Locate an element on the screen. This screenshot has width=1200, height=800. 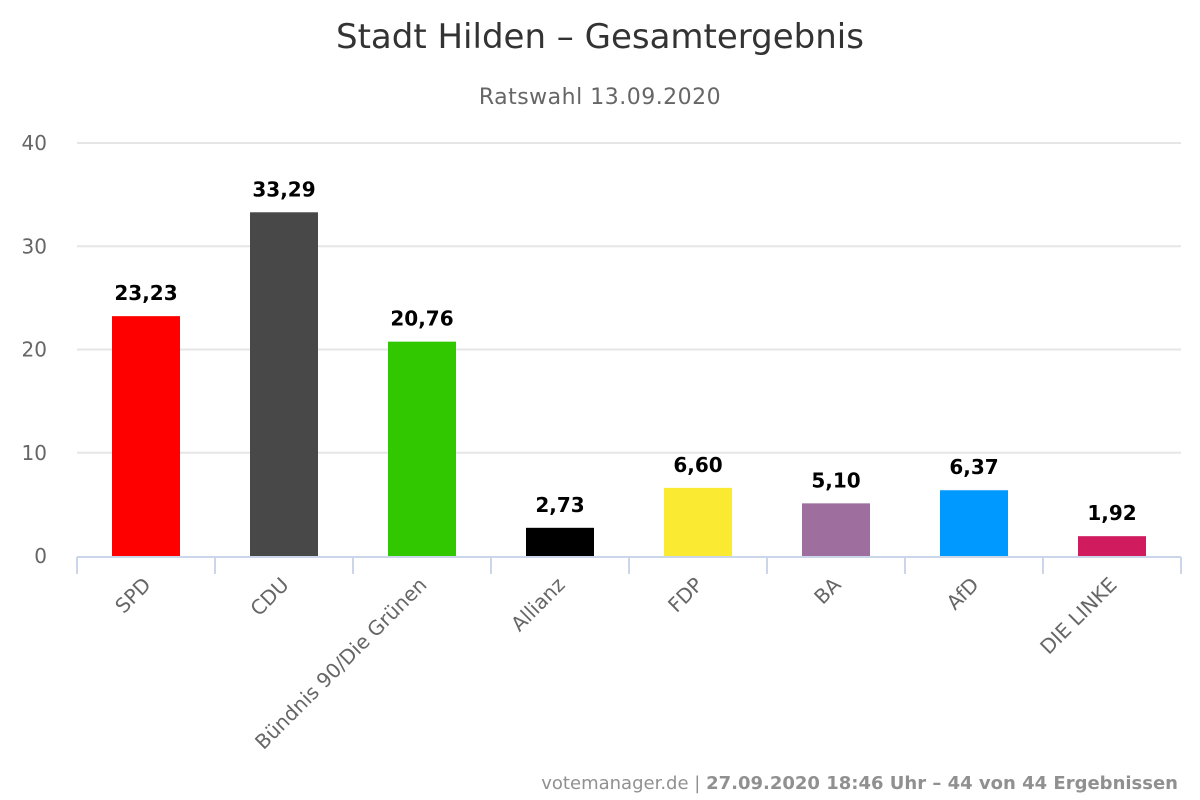
credits-source: votemanager.de is located at coordinates (614, 783).